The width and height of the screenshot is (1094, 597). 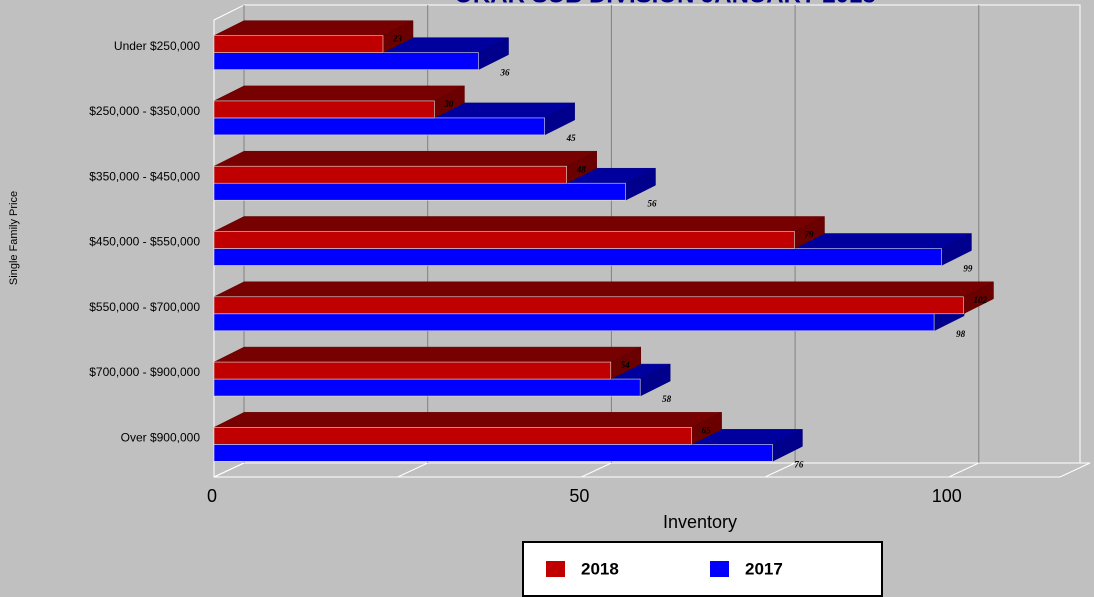 What do you see at coordinates (809, 235) in the screenshot?
I see `value-label: 79` at bounding box center [809, 235].